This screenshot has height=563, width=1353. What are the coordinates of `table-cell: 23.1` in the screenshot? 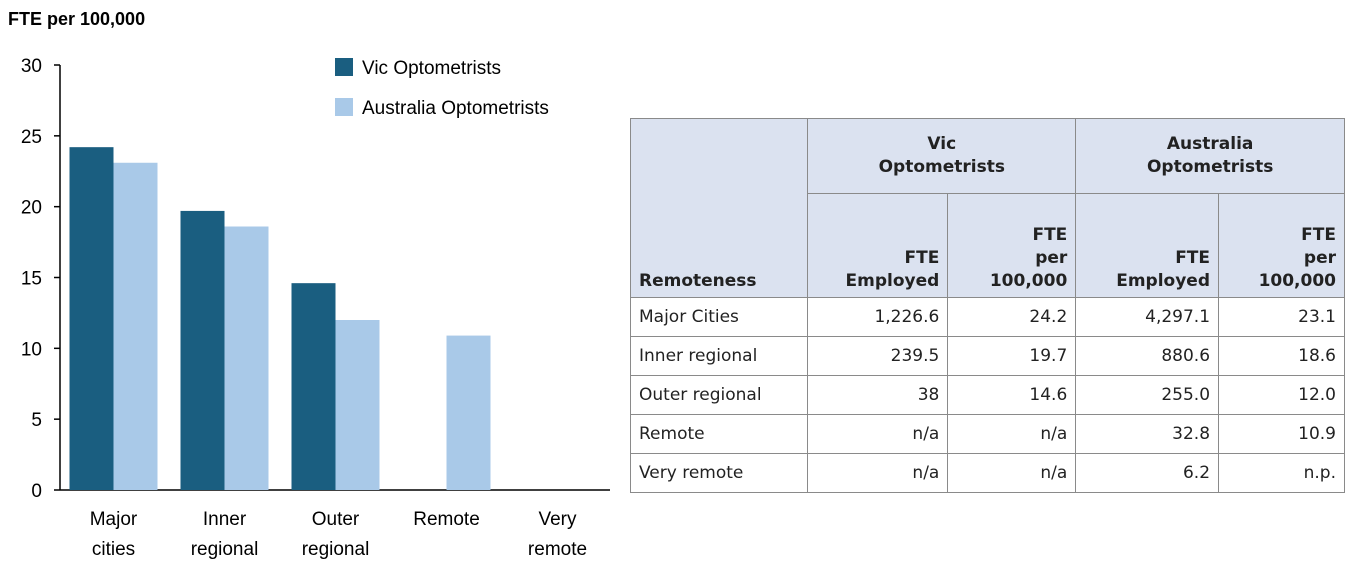 It's located at (1281, 317).